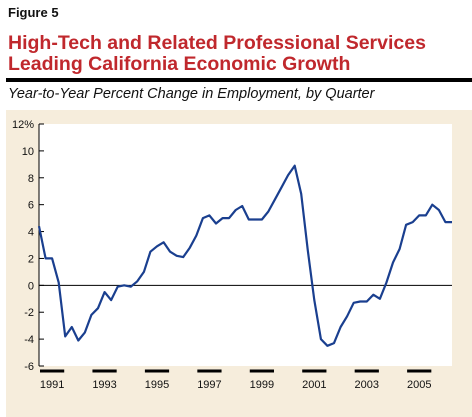  Describe the element at coordinates (29, 340) in the screenshot. I see `y-tick-label: -4` at that location.